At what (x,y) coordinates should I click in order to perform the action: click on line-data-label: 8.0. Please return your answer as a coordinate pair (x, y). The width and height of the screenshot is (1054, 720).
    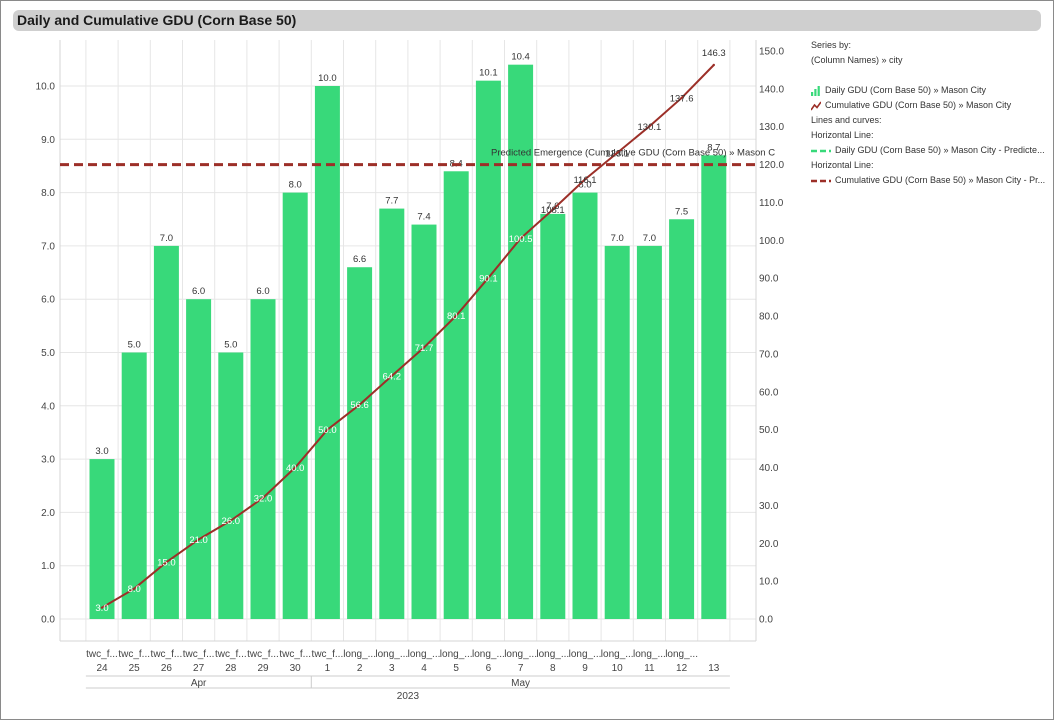
    Looking at the image, I should click on (134, 589).